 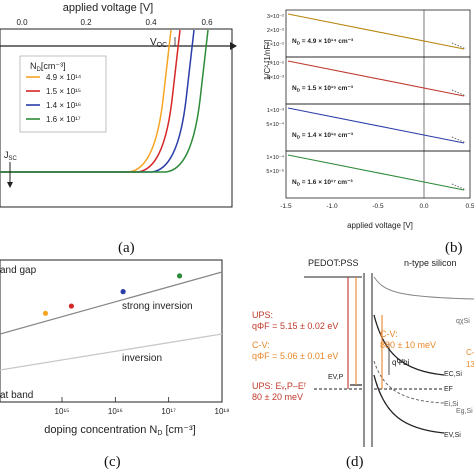 I want to click on panel-b-xtick: -0.5, so click(x=378, y=206).